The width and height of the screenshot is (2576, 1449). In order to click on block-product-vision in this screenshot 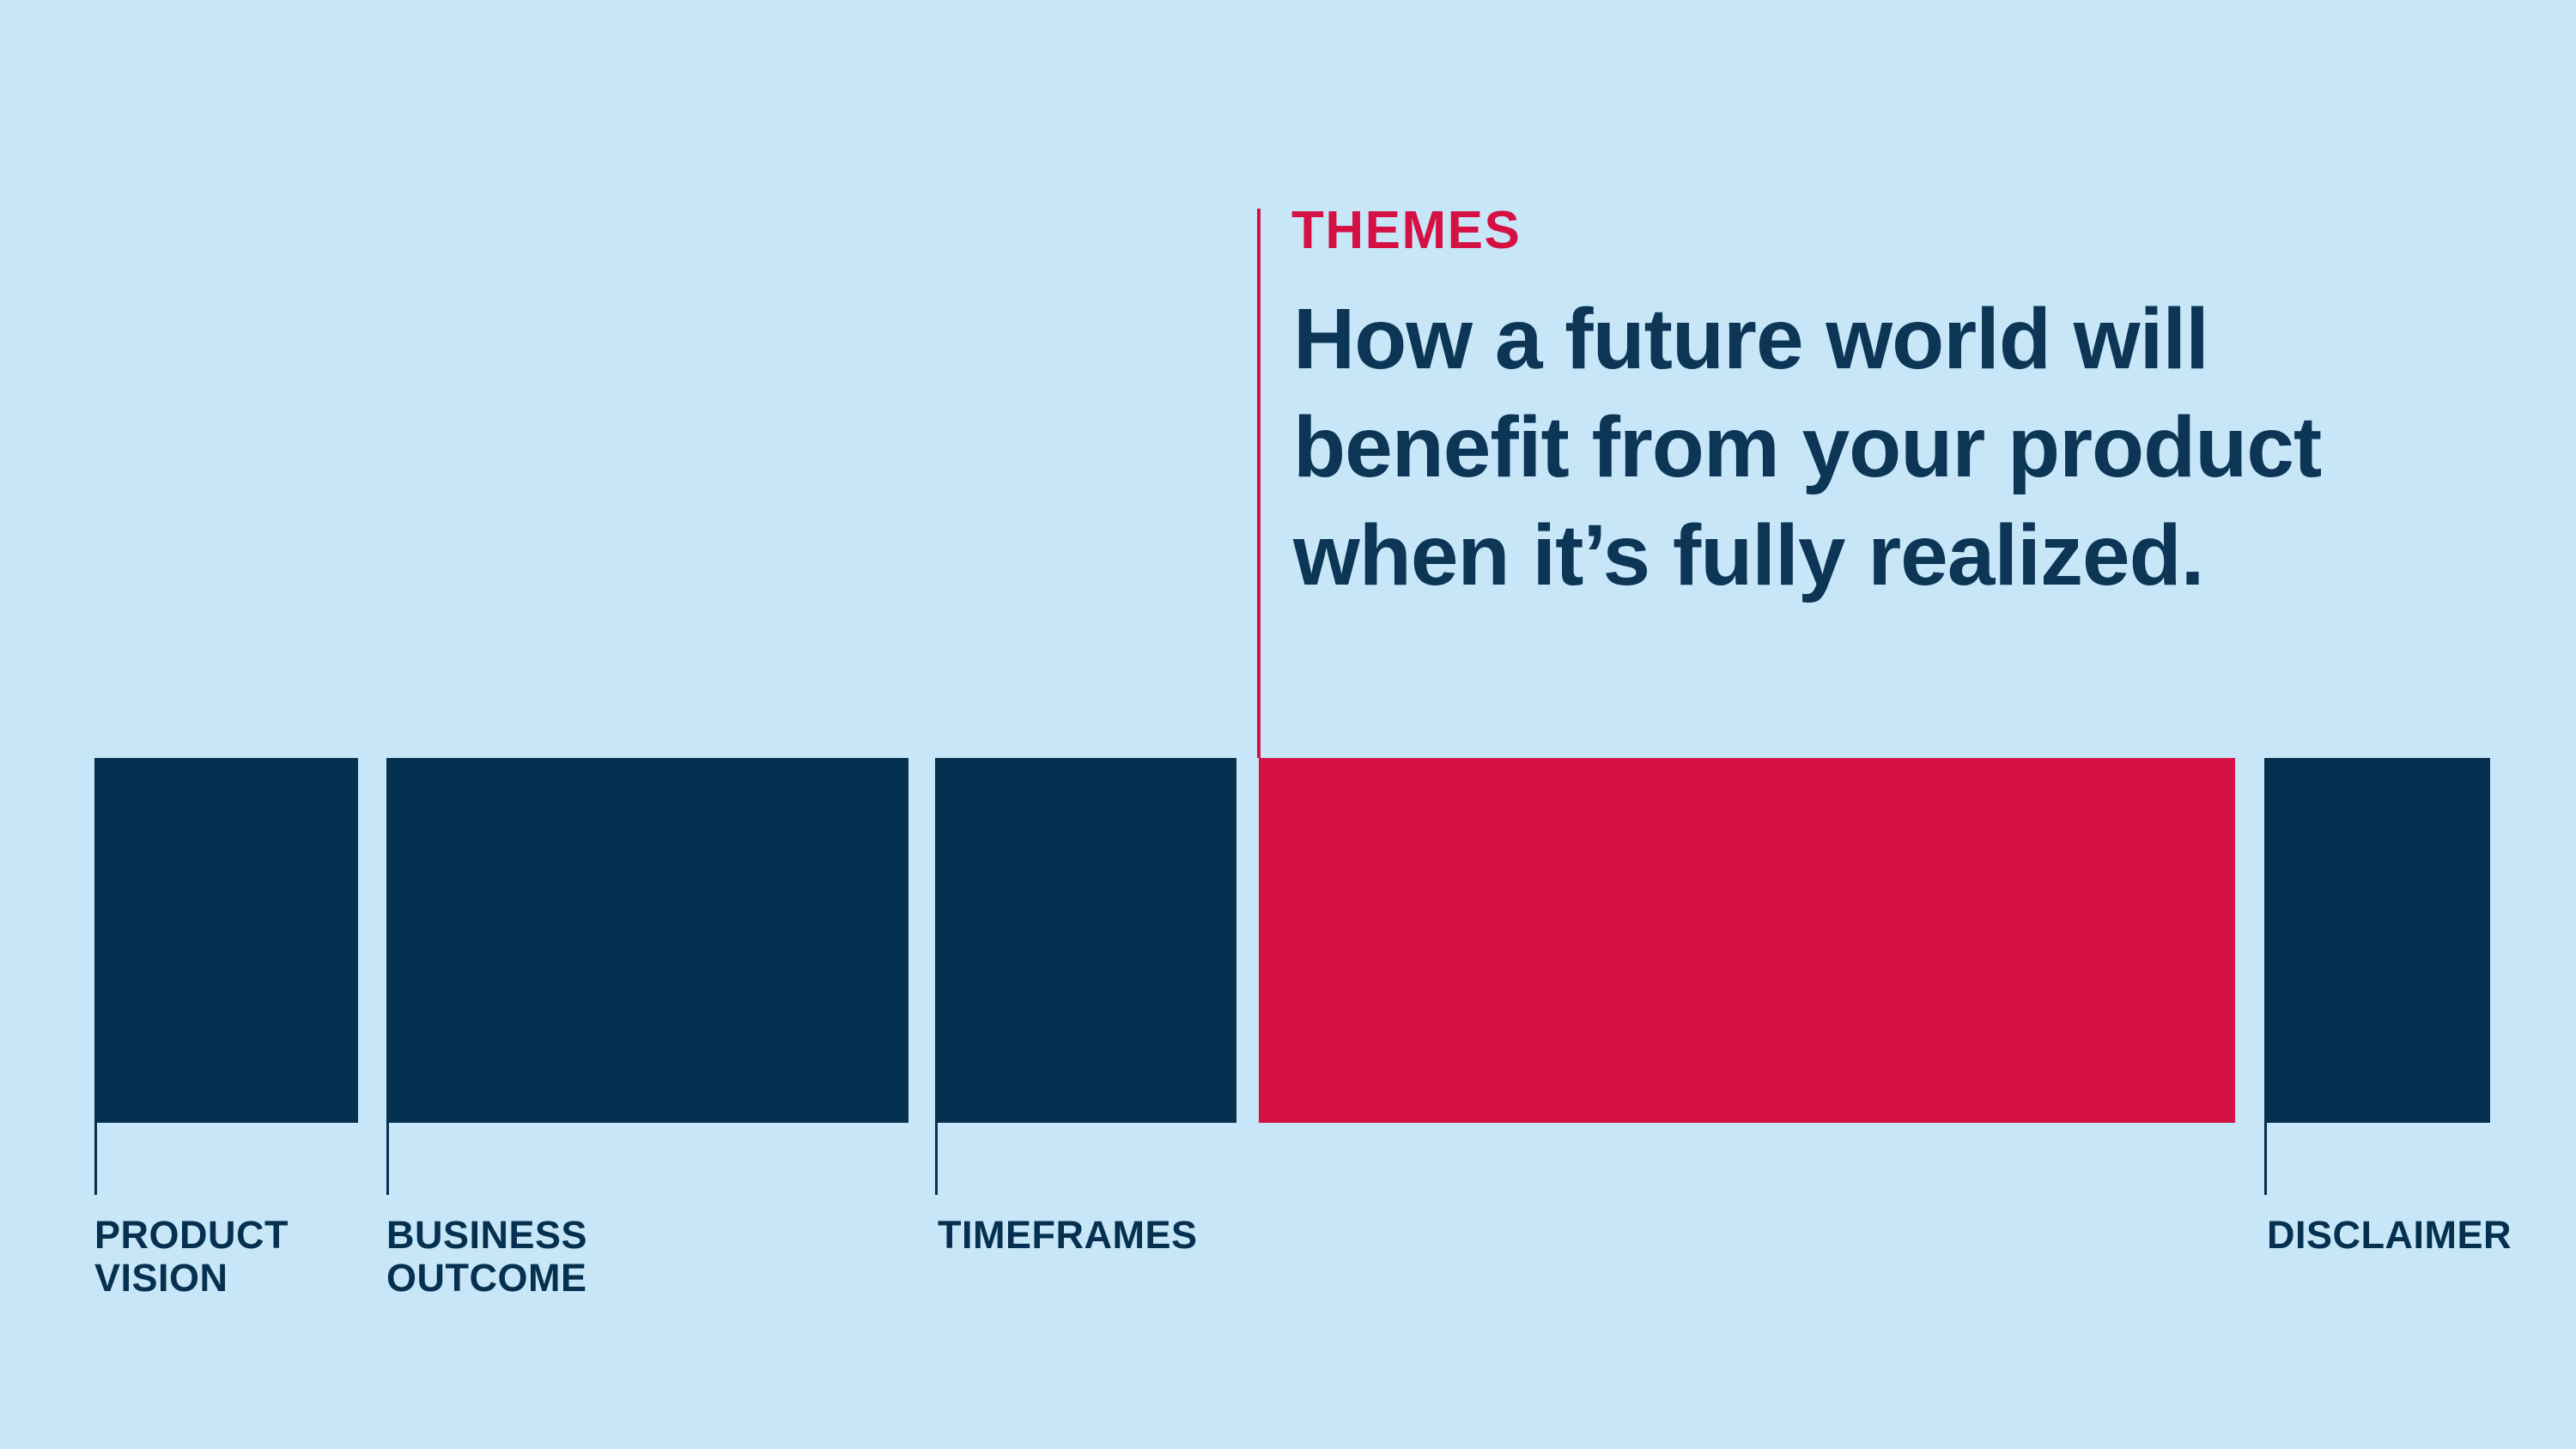, I will do `click(226, 940)`.